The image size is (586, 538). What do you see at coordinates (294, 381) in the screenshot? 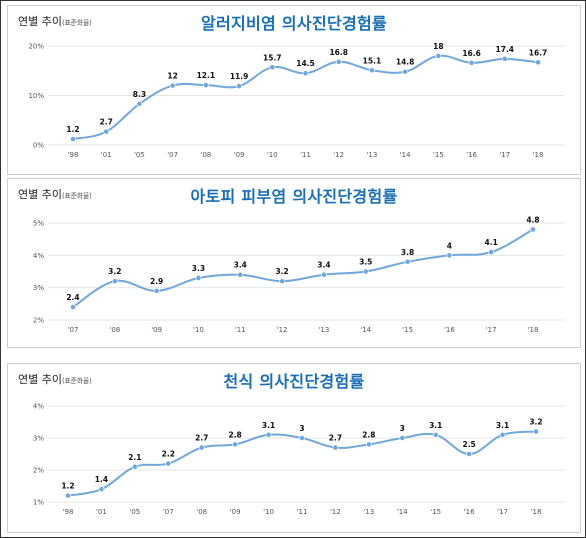
I see `chart-title: 천식 의사진단경험률` at bounding box center [294, 381].